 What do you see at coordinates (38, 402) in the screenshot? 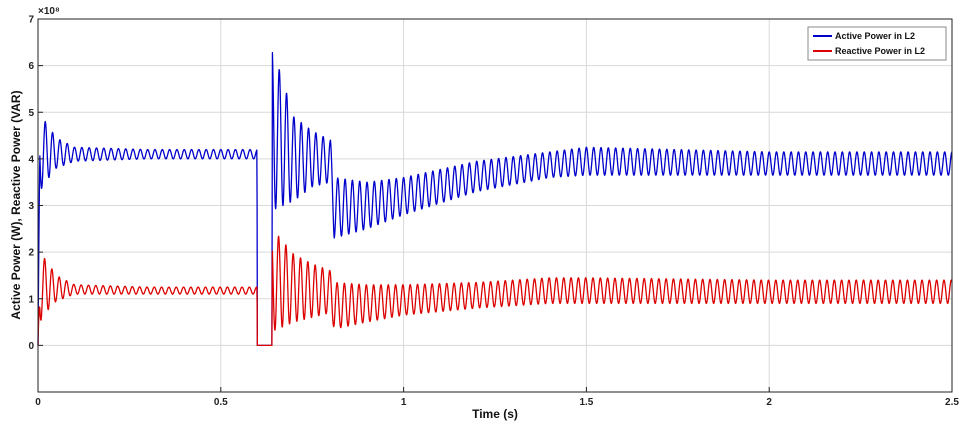
I see `x-tick-label: 0` at bounding box center [38, 402].